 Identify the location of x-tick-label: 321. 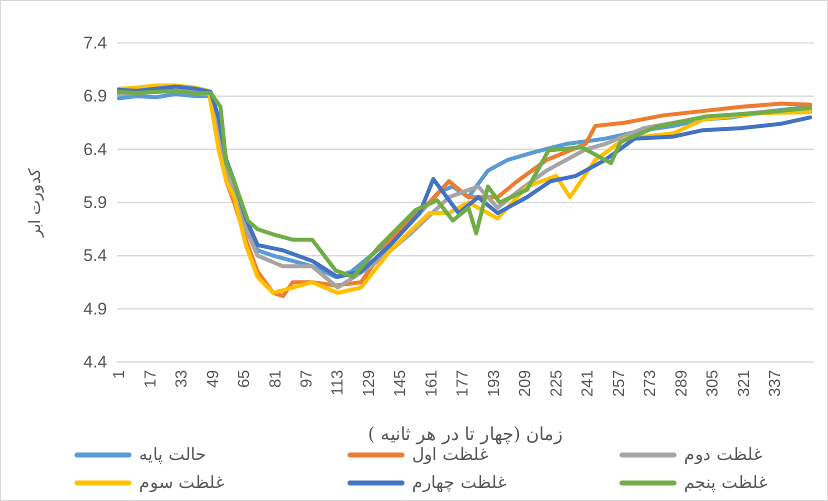
(744, 383).